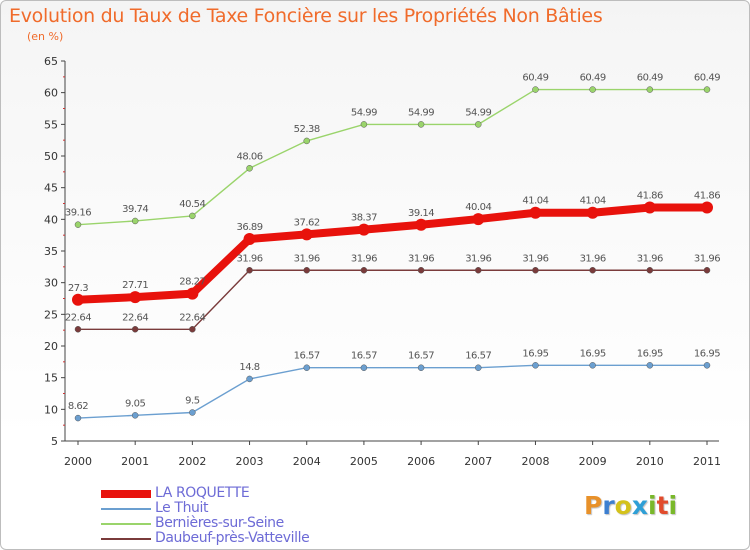  What do you see at coordinates (421, 461) in the screenshot?
I see `x-tick-label: 2006` at bounding box center [421, 461].